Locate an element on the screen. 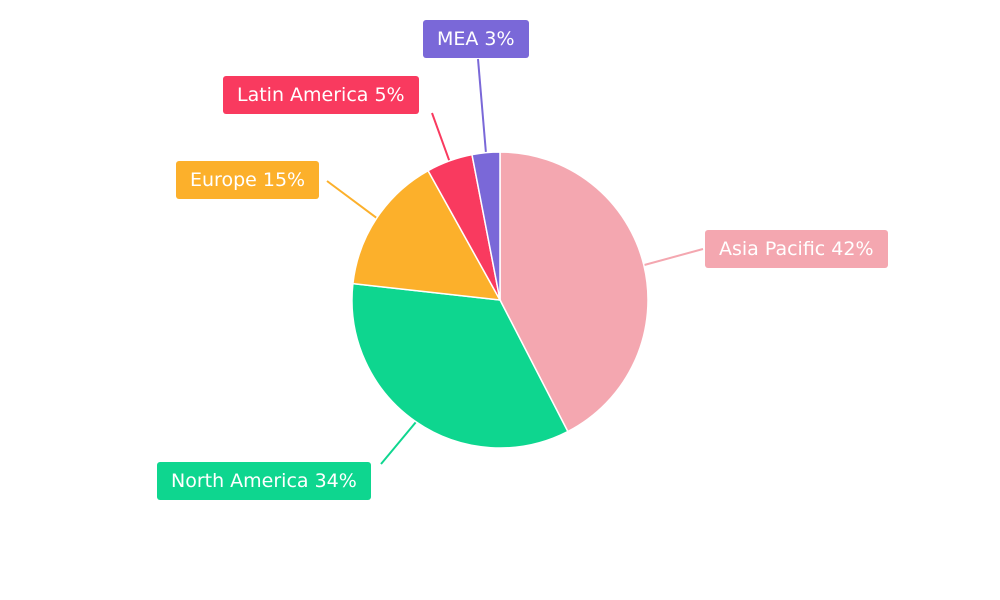 This screenshot has height=600, width=1000. callout-label-latin-america: Latin America 5% is located at coordinates (321, 95).